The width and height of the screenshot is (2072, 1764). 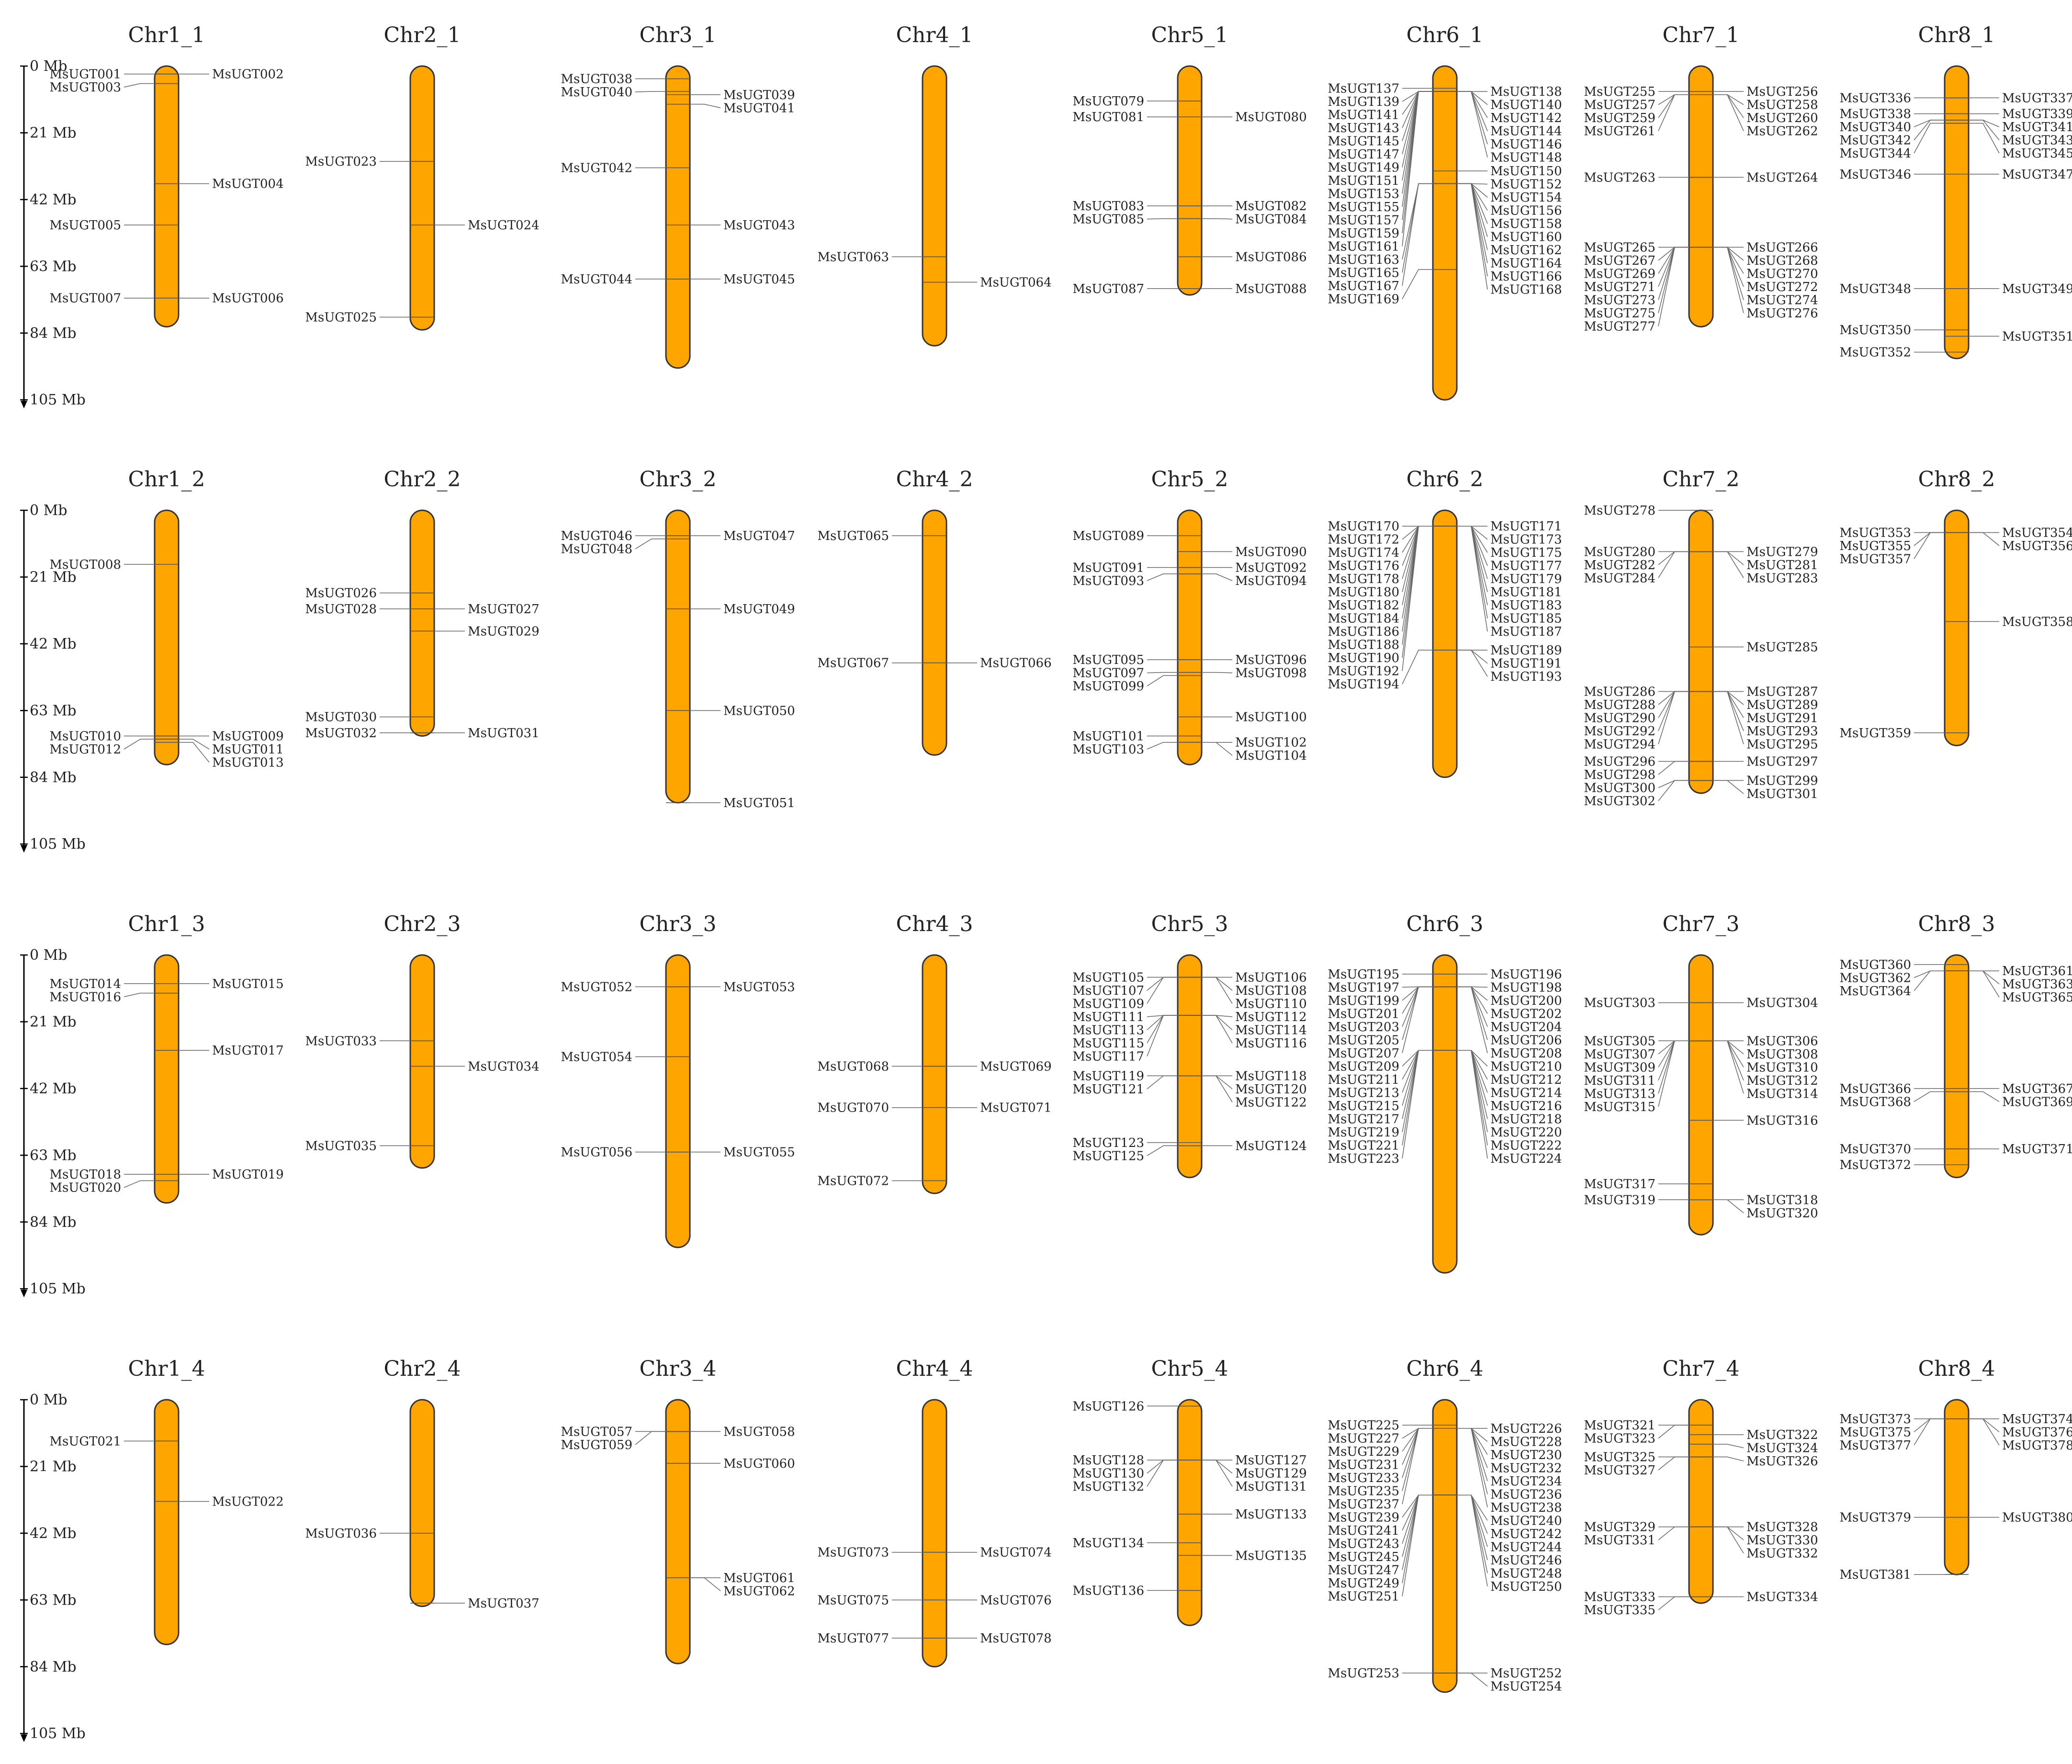 I want to click on gene-label: MsUGT344, so click(x=1875, y=154).